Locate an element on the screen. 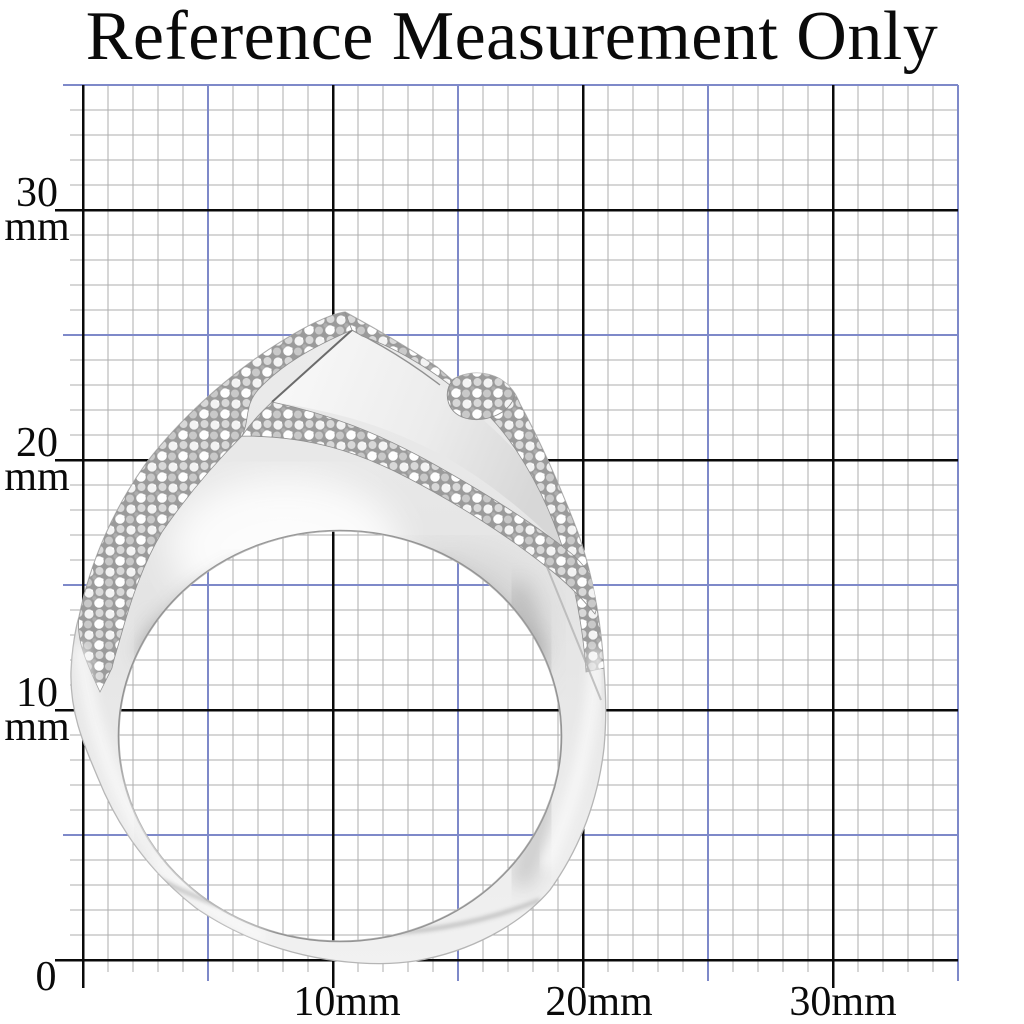 The width and height of the screenshot is (1024, 1024). y-axis-label-20-unit: mm is located at coordinates (37, 477).